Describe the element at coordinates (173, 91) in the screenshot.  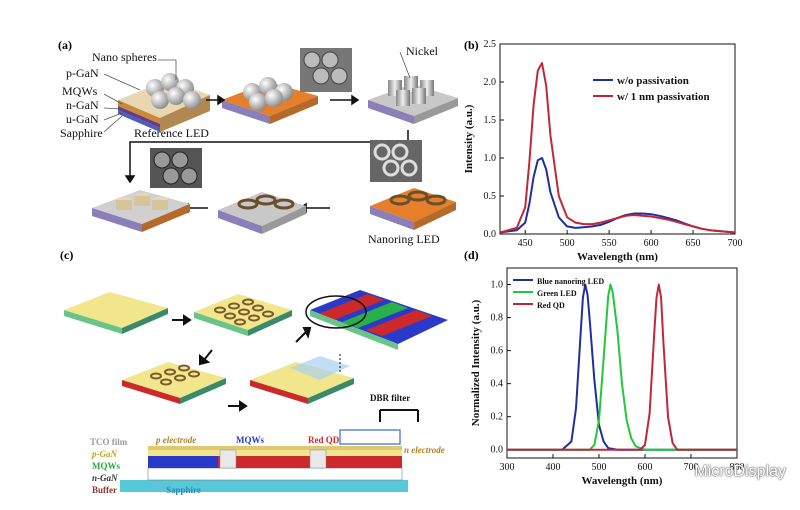
I see `nano-sphere-group` at that location.